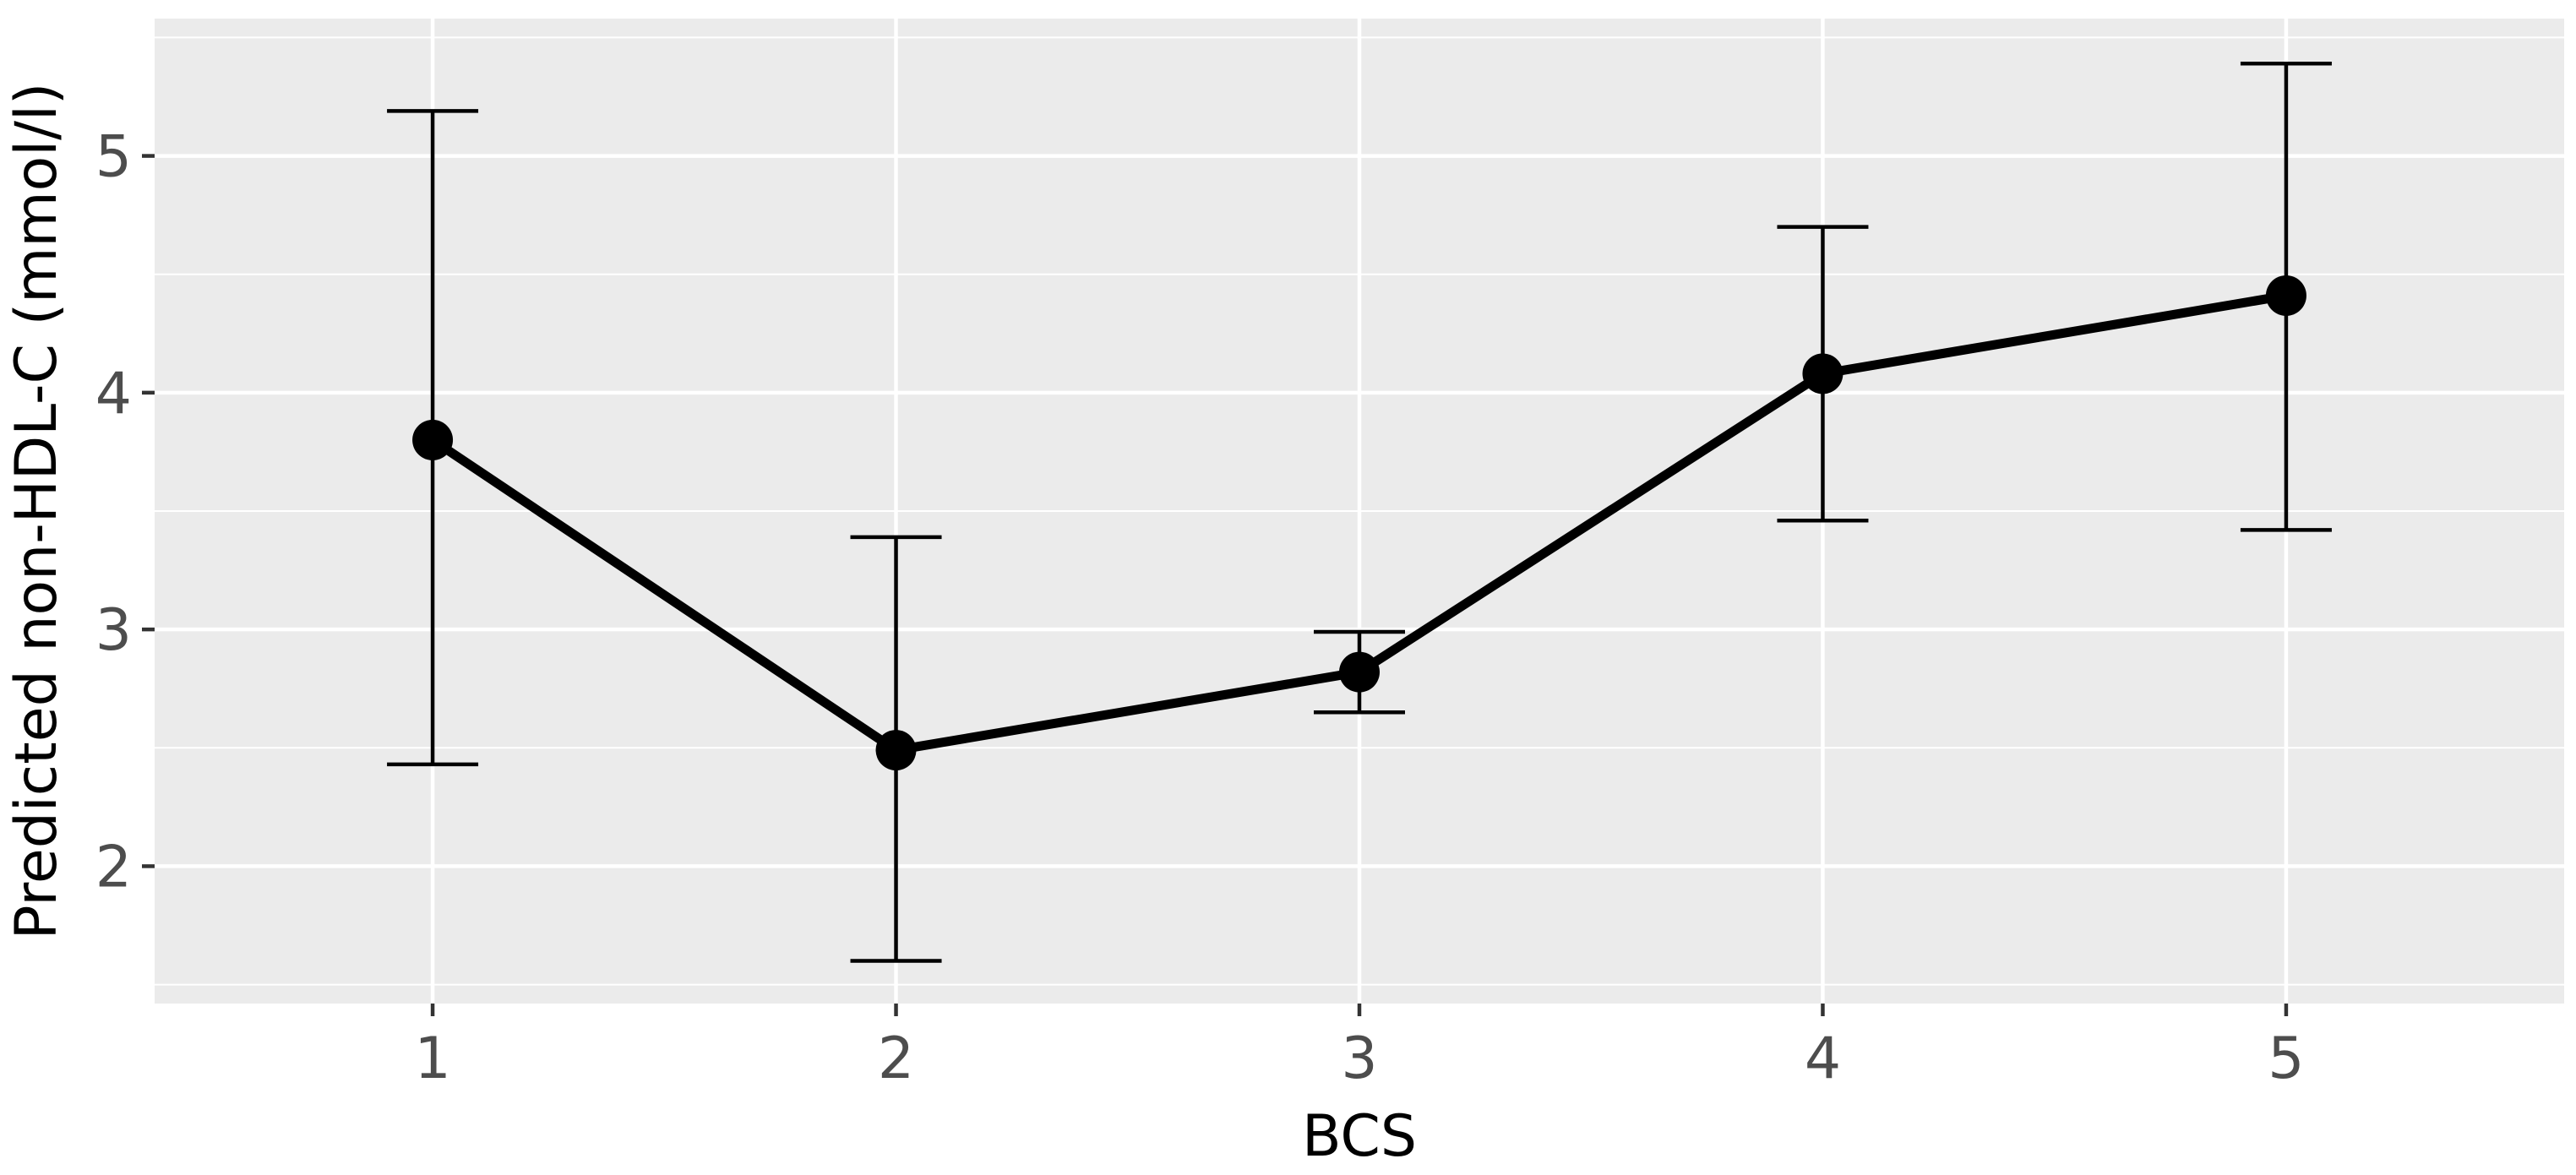  What do you see at coordinates (1823, 1058) in the screenshot?
I see `x-tick-label: 4` at bounding box center [1823, 1058].